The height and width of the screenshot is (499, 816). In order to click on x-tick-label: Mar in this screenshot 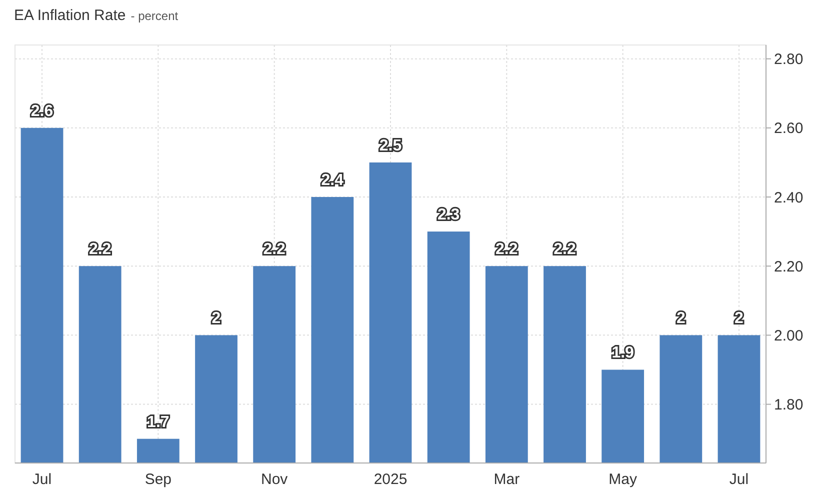, I will do `click(507, 479)`.